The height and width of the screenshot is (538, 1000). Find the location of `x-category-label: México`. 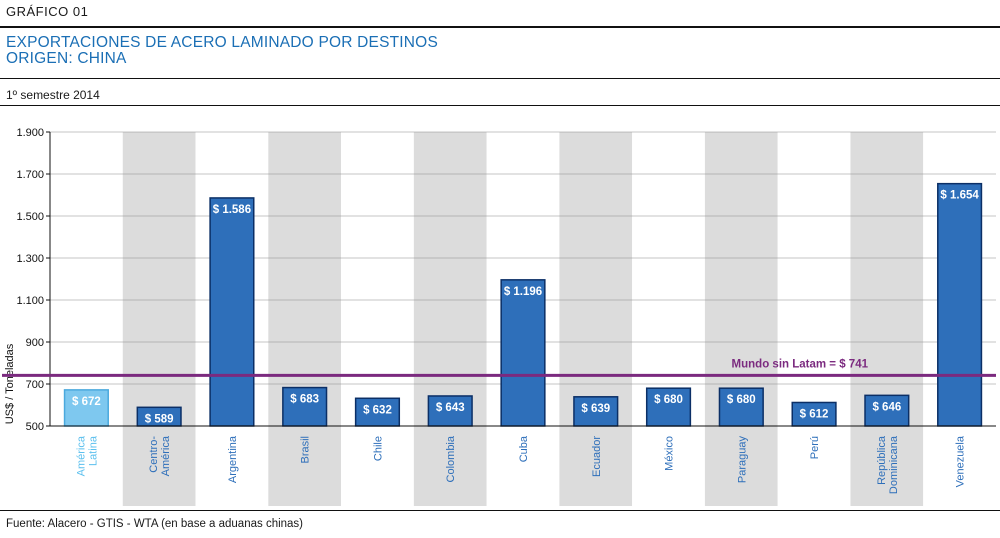

x-category-label: México is located at coordinates (670, 453).